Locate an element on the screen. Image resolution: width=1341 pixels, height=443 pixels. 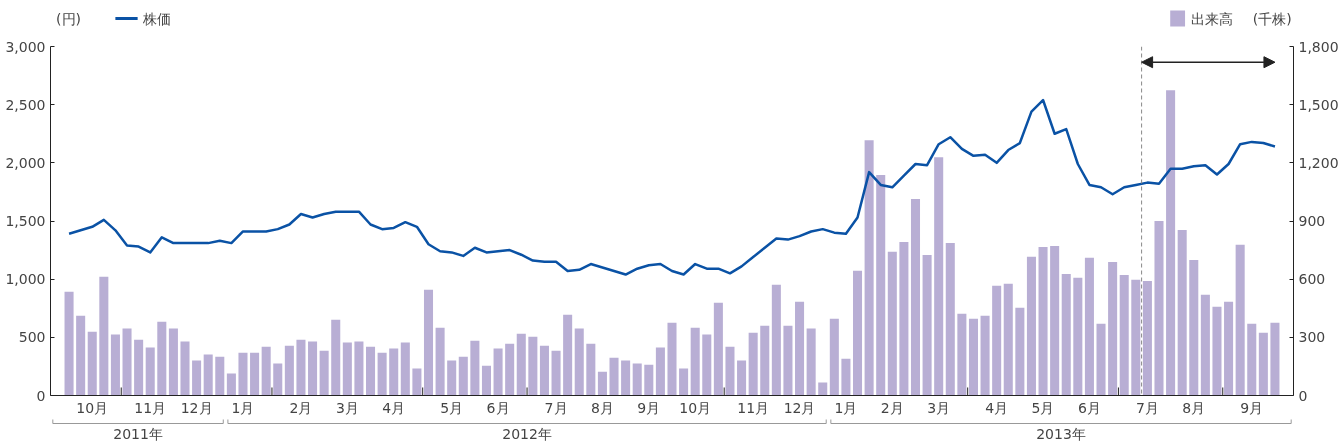
y2-tick-label: 900 is located at coordinates (1312, 221).